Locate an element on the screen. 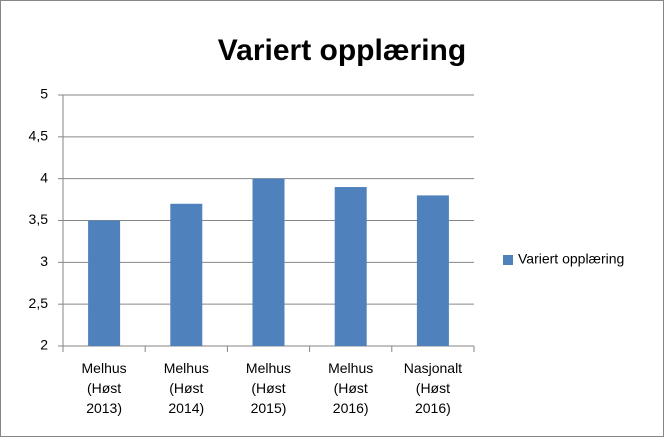 This screenshot has height=437, width=664. y-tick-label: 4,5 is located at coordinates (39, 136).